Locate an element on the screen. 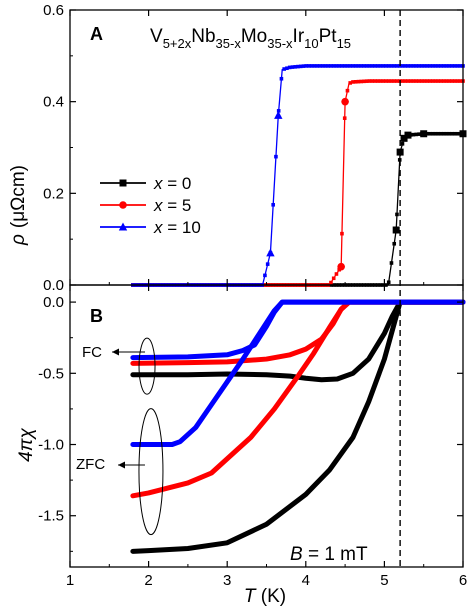 The height and width of the screenshot is (615, 470). field-symbol: B is located at coordinates (296, 554).